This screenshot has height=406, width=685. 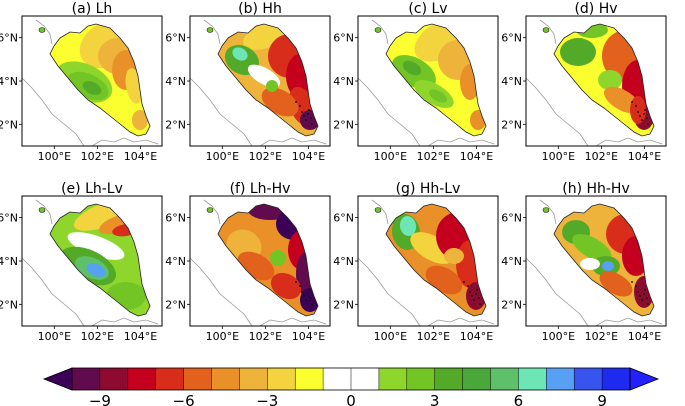 I want to click on map-panel-e: (e) Lh-Lv 6°N 4°N 2°N 100°E 102°E 104°E, so click(x=81, y=262).